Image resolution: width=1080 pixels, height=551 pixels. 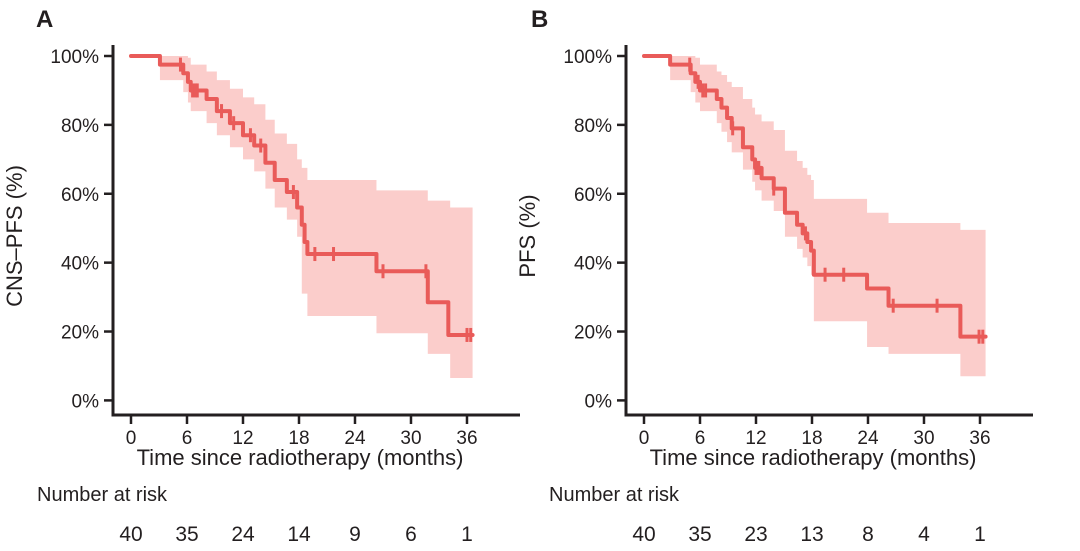 What do you see at coordinates (466, 438) in the screenshot?
I see `x-tick-label-a: 36` at bounding box center [466, 438].